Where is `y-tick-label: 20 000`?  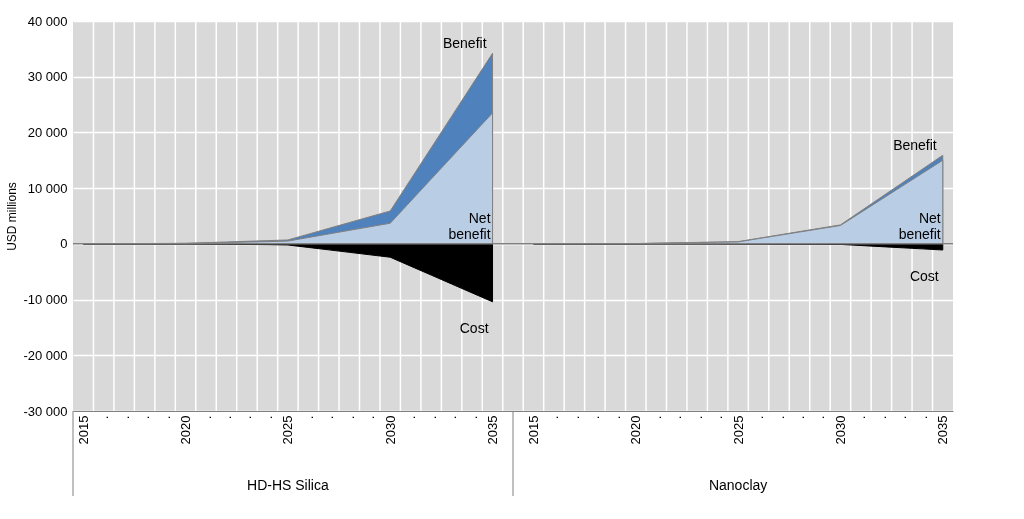
y-tick-label: 20 000 is located at coordinates (47, 132).